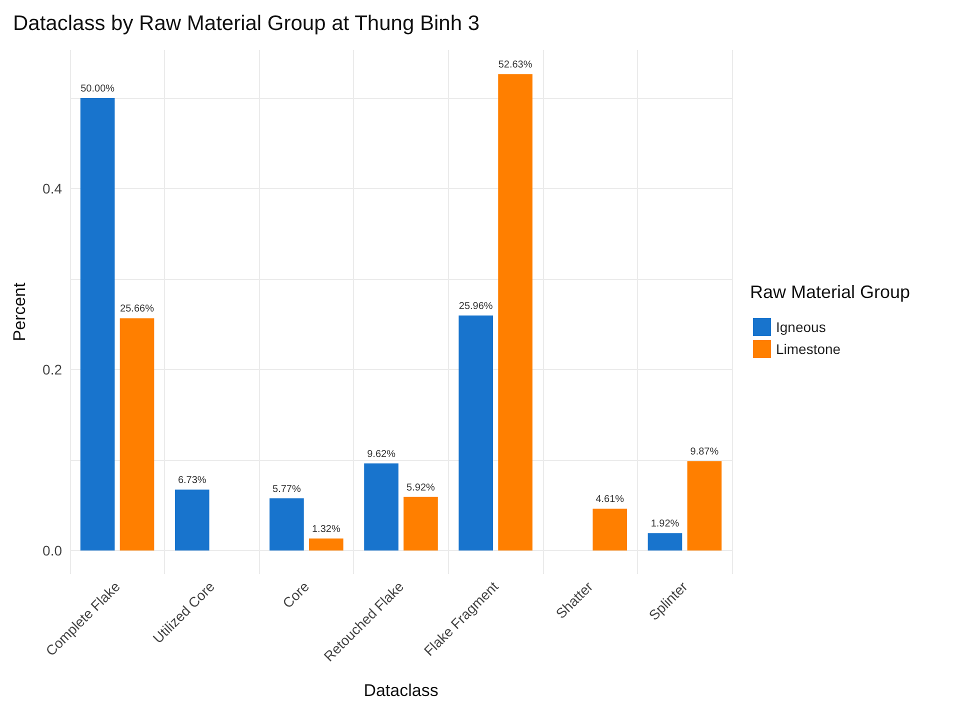 This screenshot has height=719, width=972. I want to click on data-label: 6.73%, so click(192, 480).